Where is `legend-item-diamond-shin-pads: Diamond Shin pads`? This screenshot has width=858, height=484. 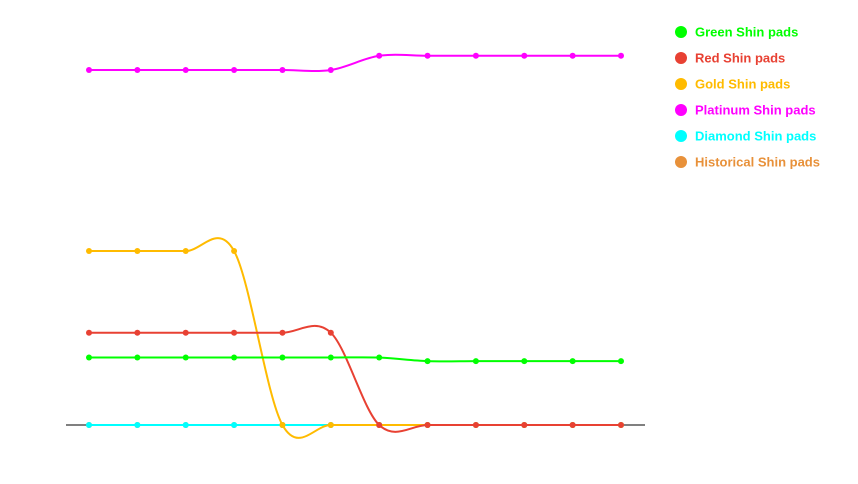 legend-item-diamond-shin-pads: Diamond Shin pads is located at coordinates (745, 136).